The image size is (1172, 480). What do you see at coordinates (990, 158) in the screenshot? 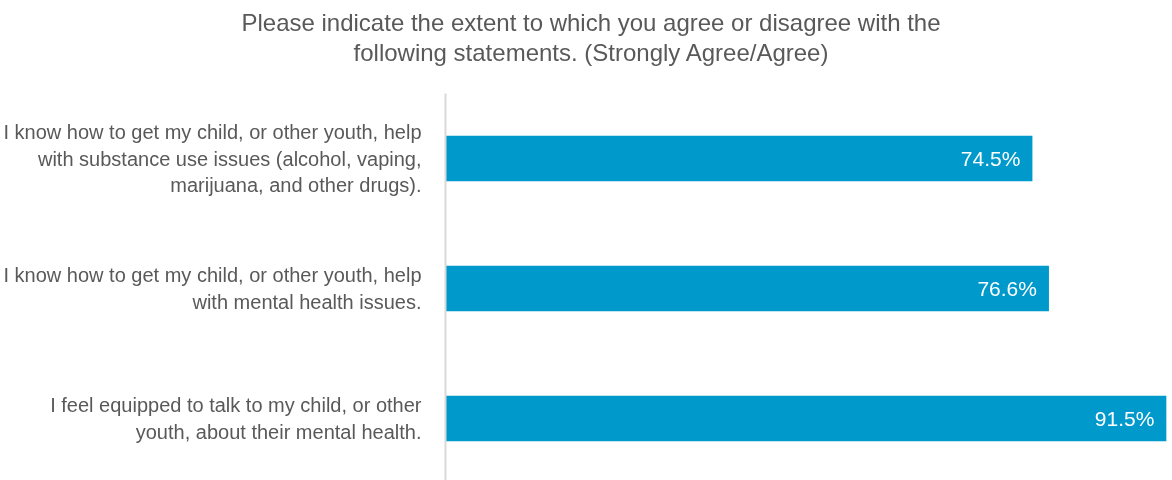
I see `data-label: 74.5%` at bounding box center [990, 158].